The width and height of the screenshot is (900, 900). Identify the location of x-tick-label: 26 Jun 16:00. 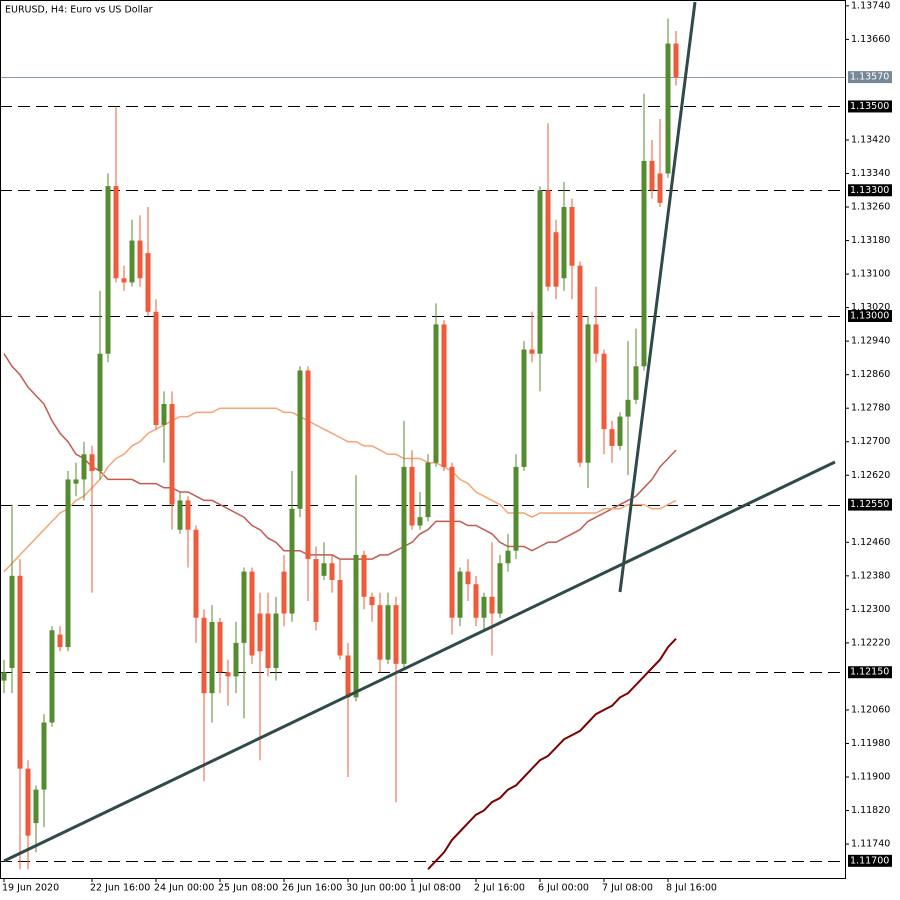
(312, 888).